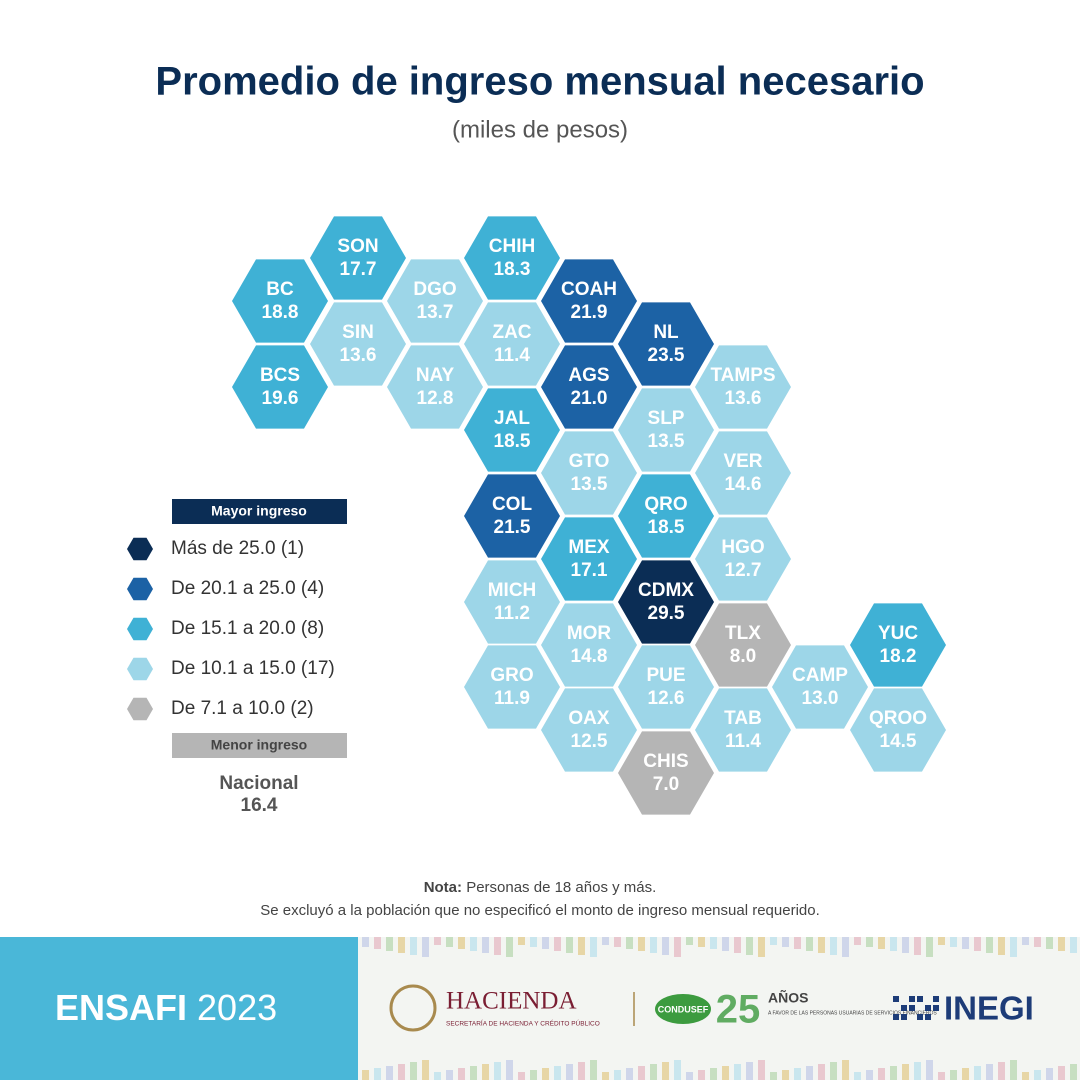 The height and width of the screenshot is (1080, 1080). I want to click on footer-decoration, so click(719, 1008).